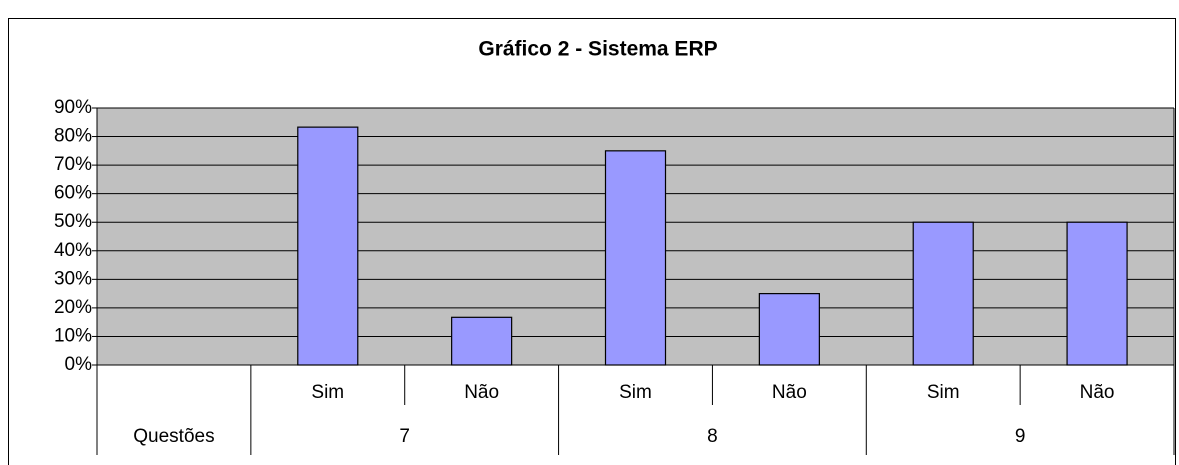  What do you see at coordinates (404, 436) in the screenshot?
I see `group-label: 7` at bounding box center [404, 436].